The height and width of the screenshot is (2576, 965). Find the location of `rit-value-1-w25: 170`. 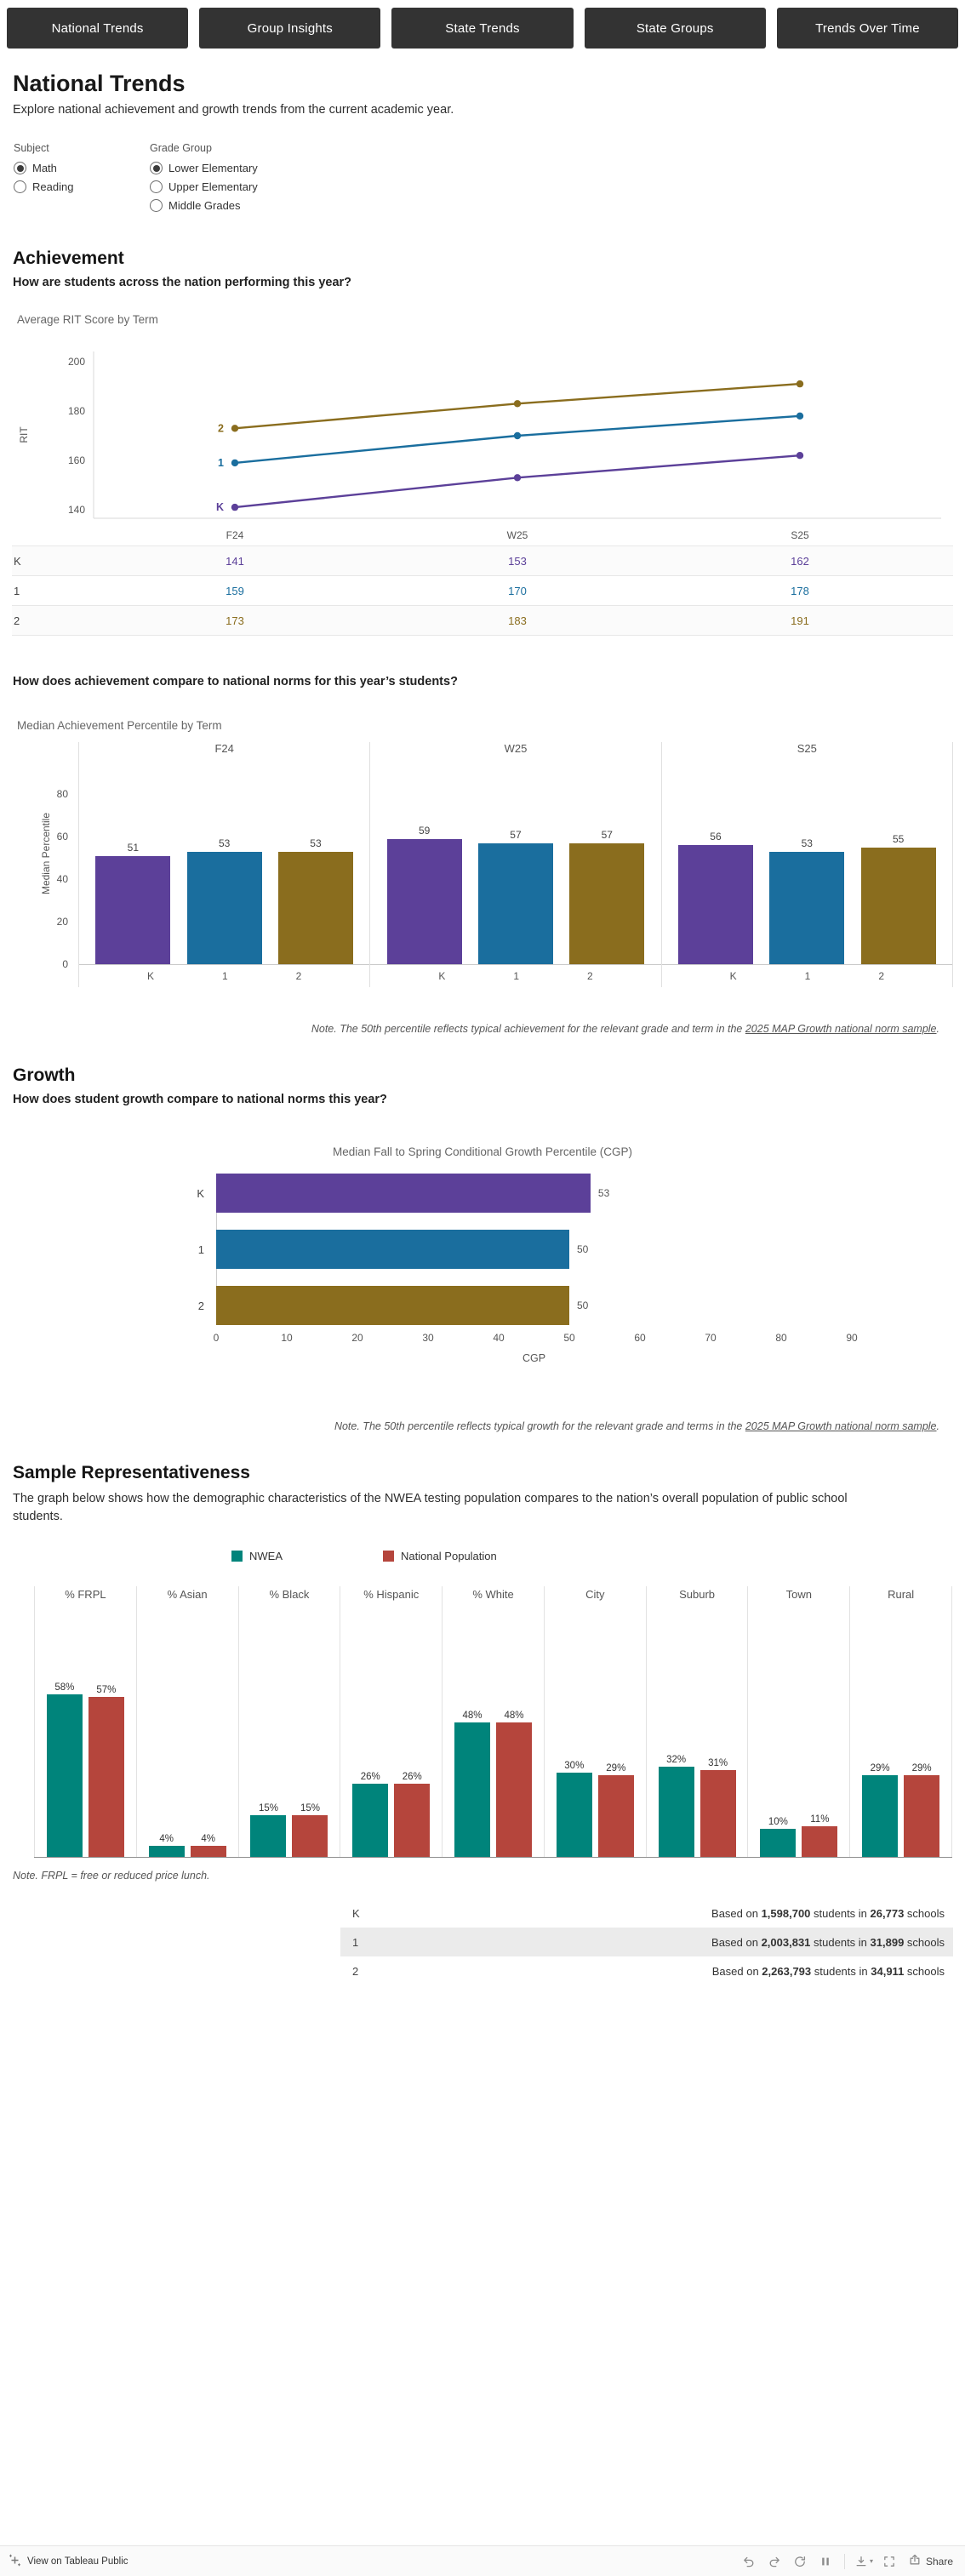

rit-value-1-w25: 170 is located at coordinates (517, 590).